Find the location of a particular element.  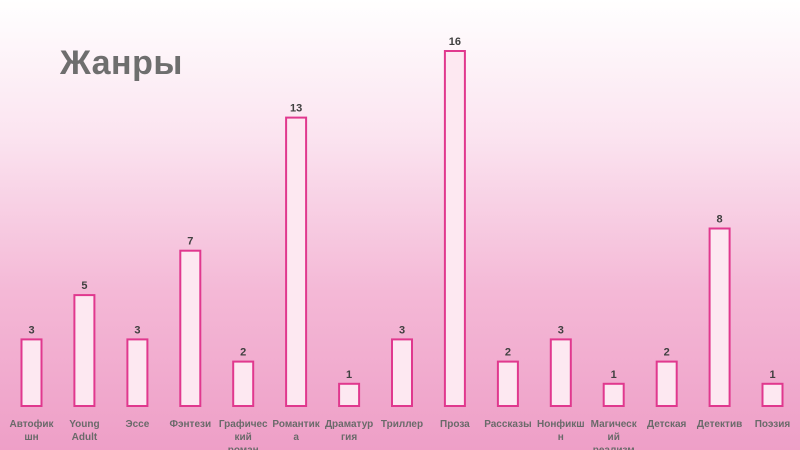

data-label-2: 5 is located at coordinates (84, 286).